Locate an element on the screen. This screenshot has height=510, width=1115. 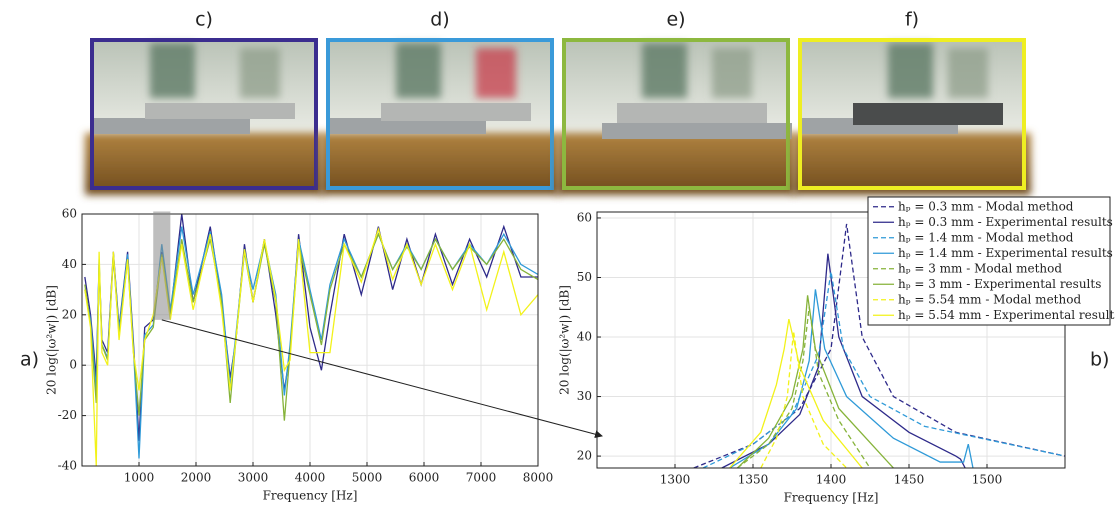
legend-label: hₚ = 5.54 mm - Modal method is located at coordinates (989, 299).